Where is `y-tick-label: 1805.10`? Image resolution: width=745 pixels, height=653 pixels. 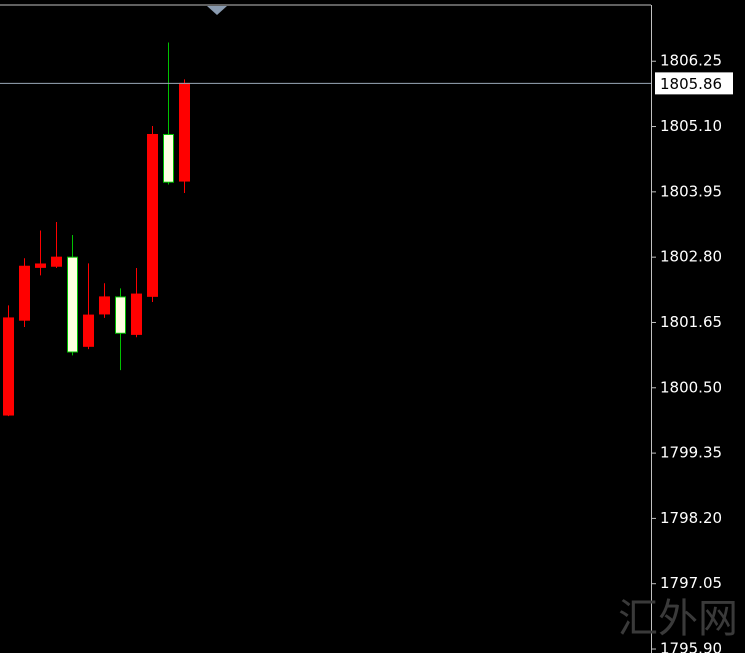
y-tick-label: 1805.10 is located at coordinates (691, 126).